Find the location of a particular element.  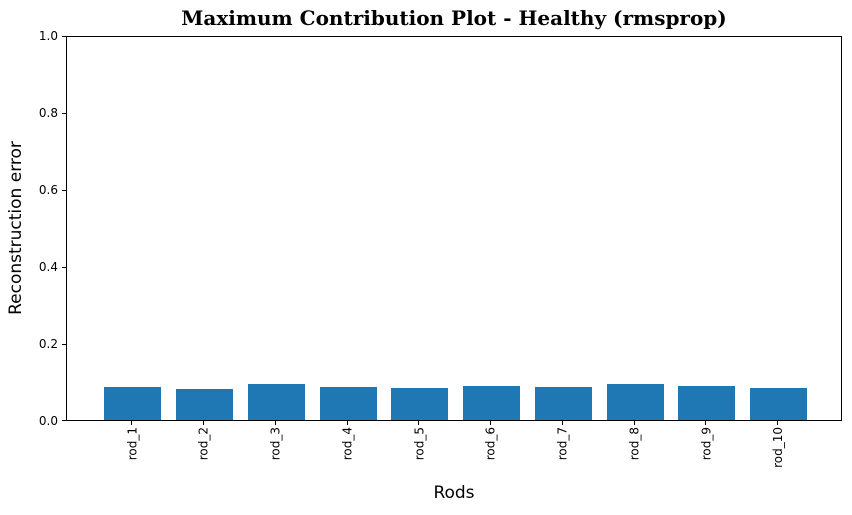

y-tick-label: 0.0 is located at coordinates (48, 421).